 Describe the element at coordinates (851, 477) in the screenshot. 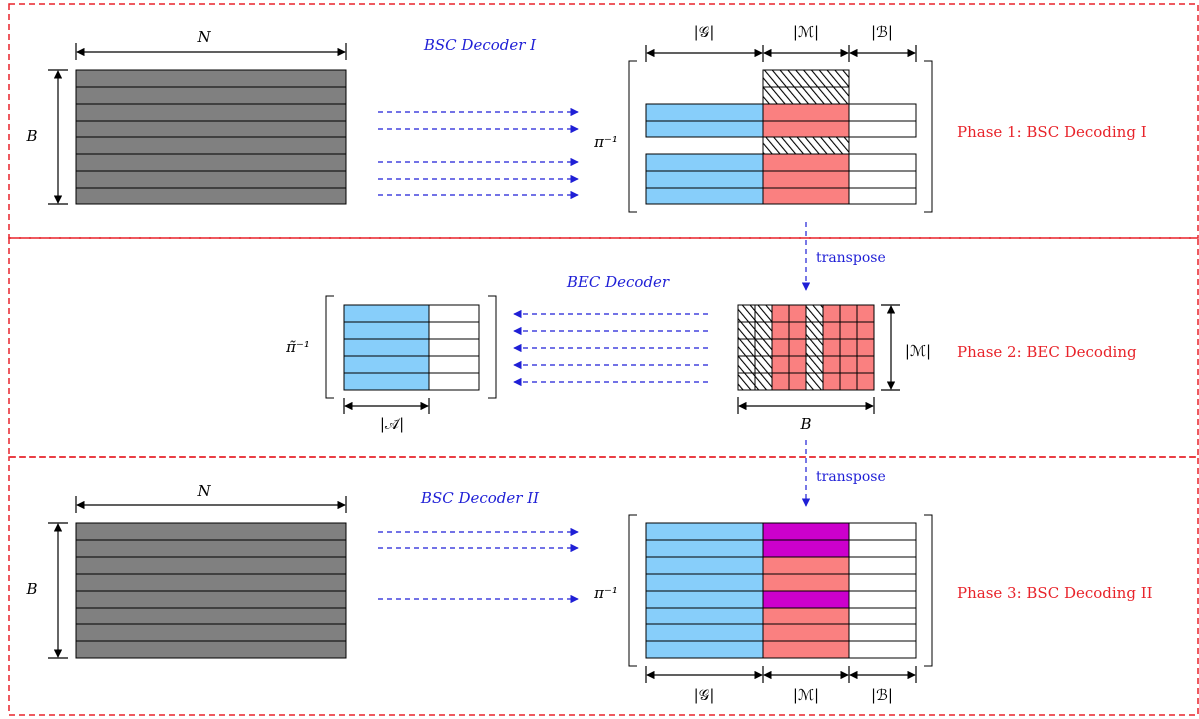

I see `transpose-label-2: transpose` at that location.